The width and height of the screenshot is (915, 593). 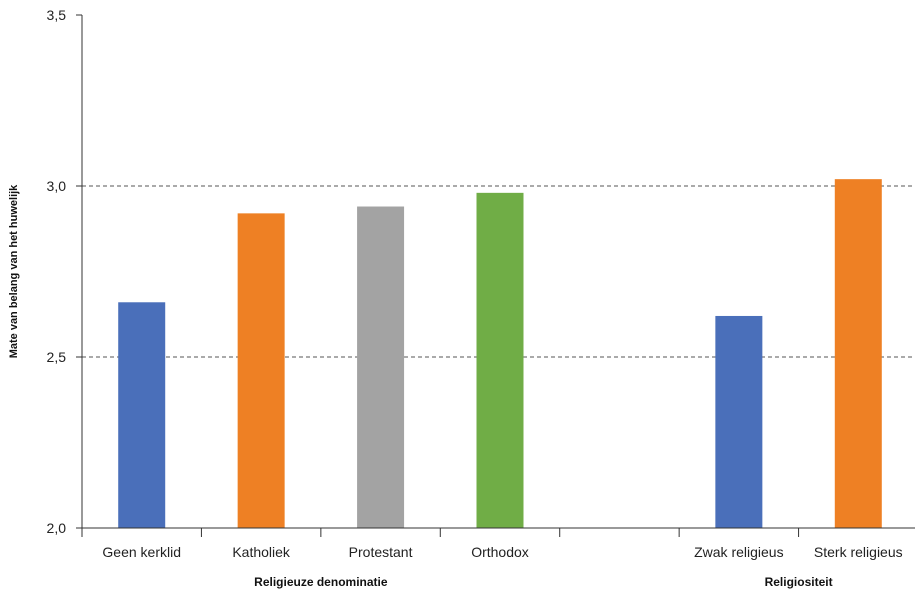 I want to click on y-tick-label: 3,5, so click(x=57, y=15).